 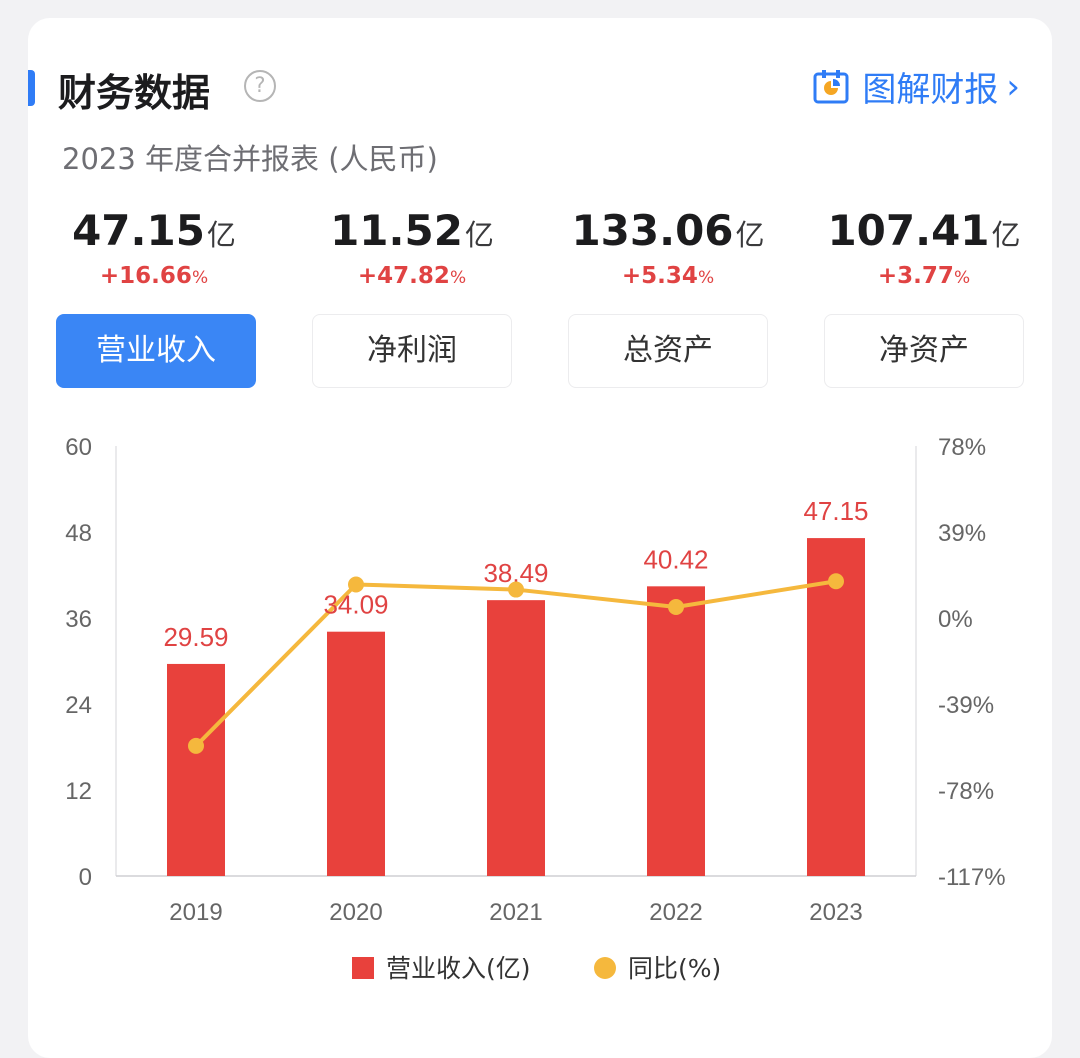 I want to click on bar-data-label: 34.09, so click(x=355, y=605).